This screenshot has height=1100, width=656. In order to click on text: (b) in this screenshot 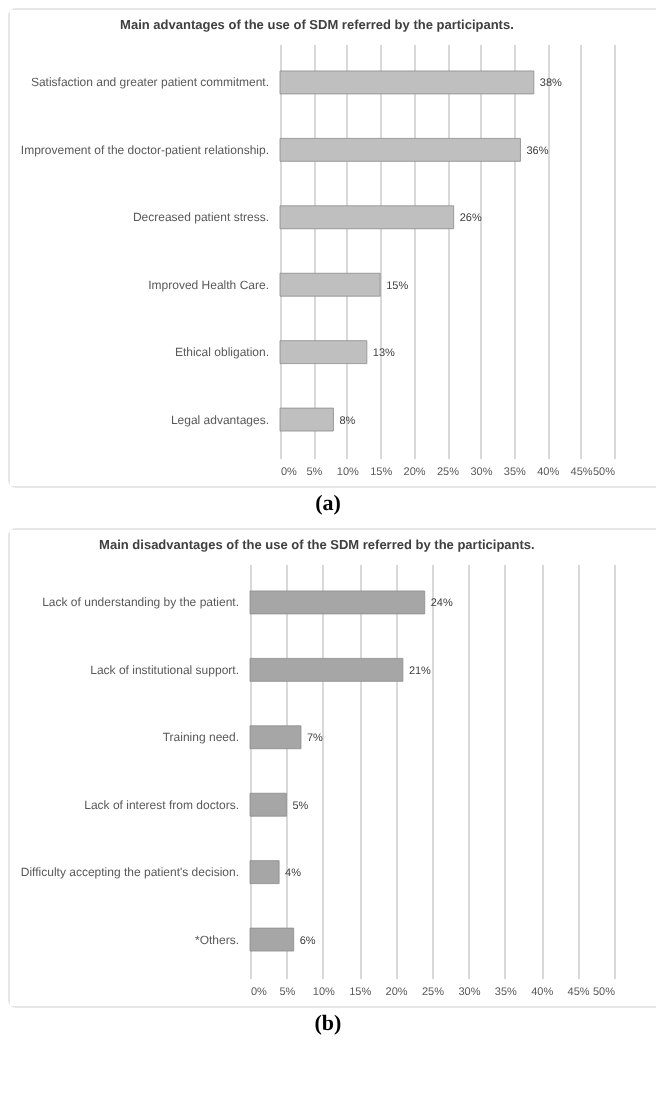, I will do `click(328, 1025)`.